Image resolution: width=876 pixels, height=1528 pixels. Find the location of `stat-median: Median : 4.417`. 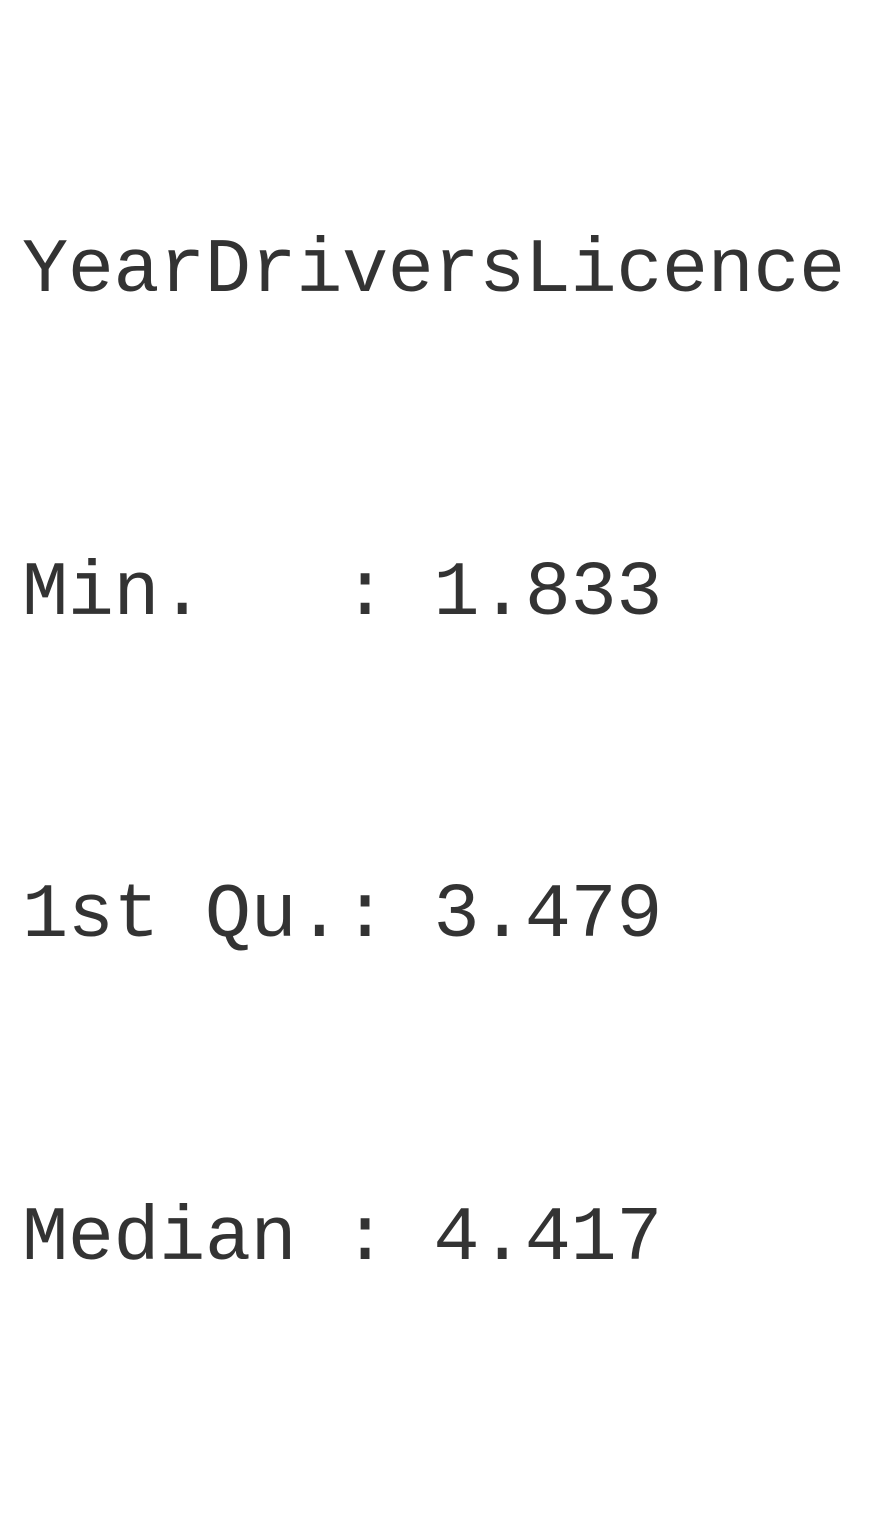

stat-median: Median : 4.417 is located at coordinates (342, 1239).